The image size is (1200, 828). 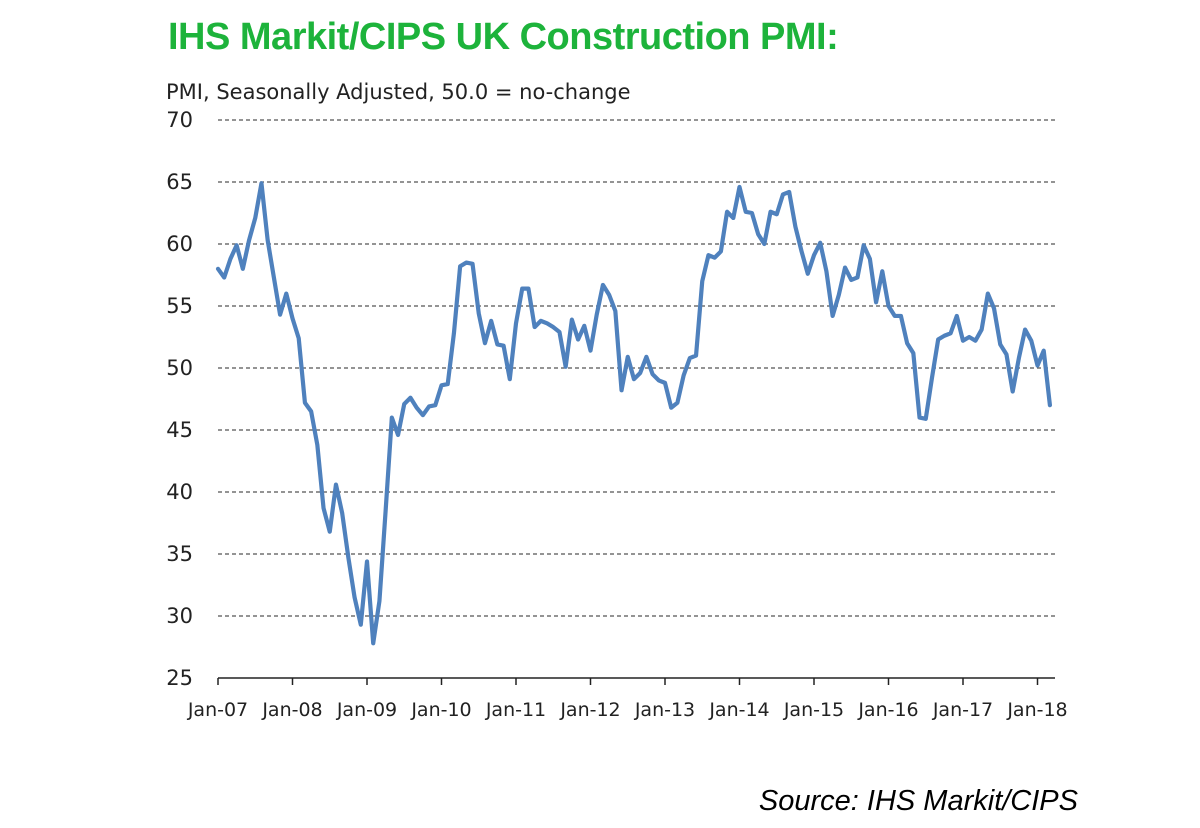 I want to click on x-tick-label: Jan-08, so click(x=291, y=710).